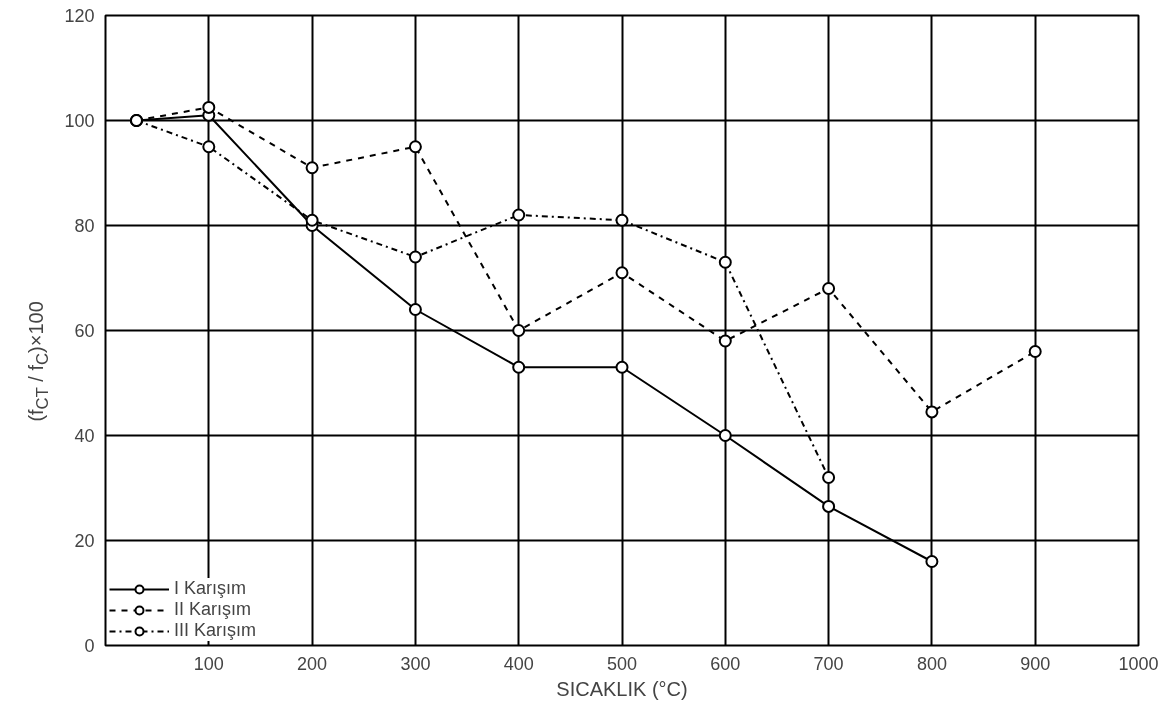  I want to click on x-tick-label: 1000, so click(1138, 663).